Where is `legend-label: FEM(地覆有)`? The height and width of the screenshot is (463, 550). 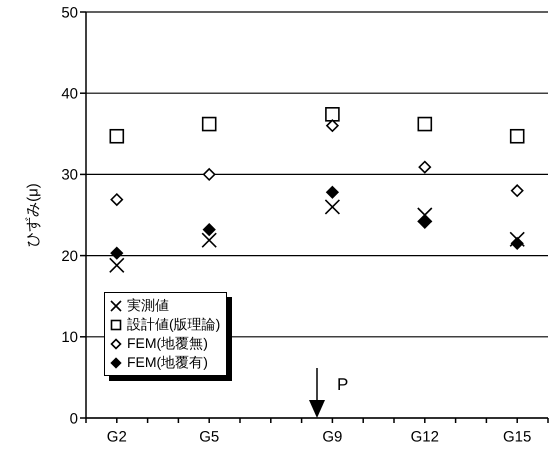 legend-label: FEM(地覆有) is located at coordinates (167, 362).